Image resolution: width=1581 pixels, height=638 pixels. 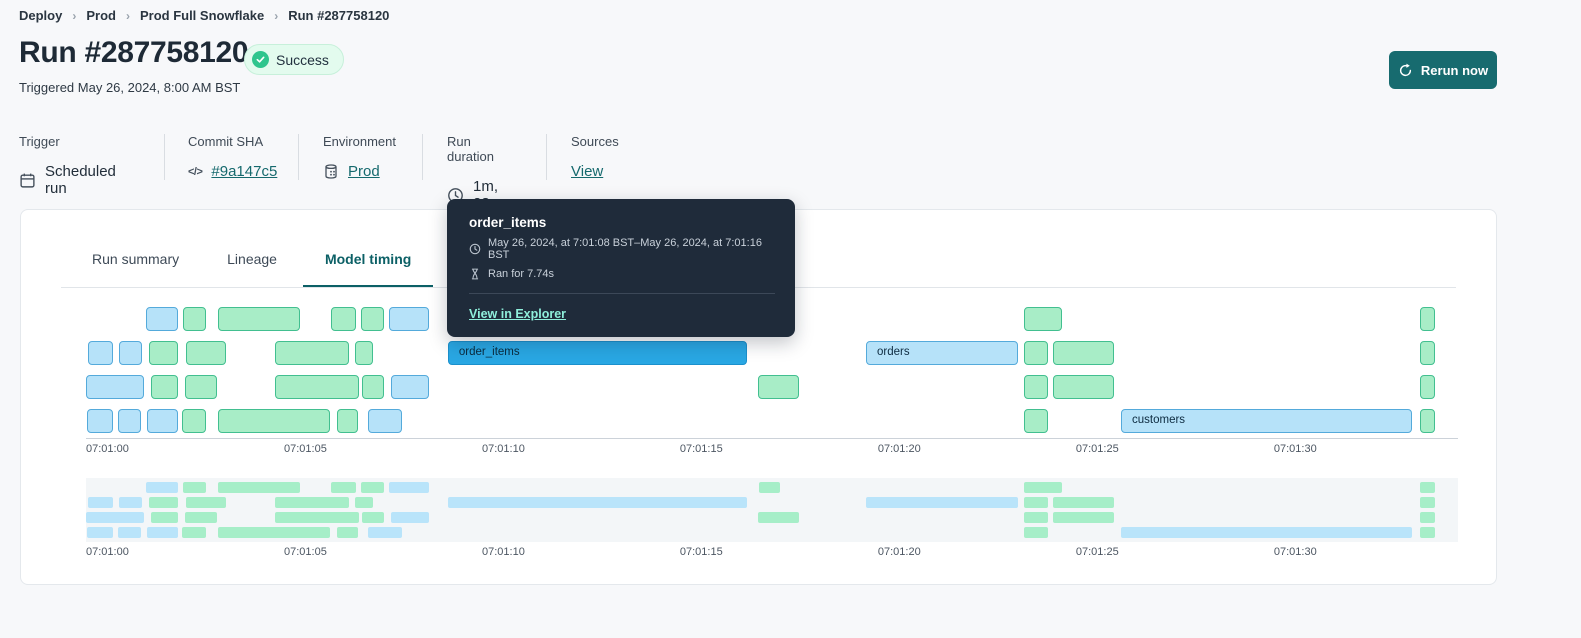 What do you see at coordinates (368, 269) in the screenshot?
I see `tab-model-timing: Model timing` at bounding box center [368, 269].